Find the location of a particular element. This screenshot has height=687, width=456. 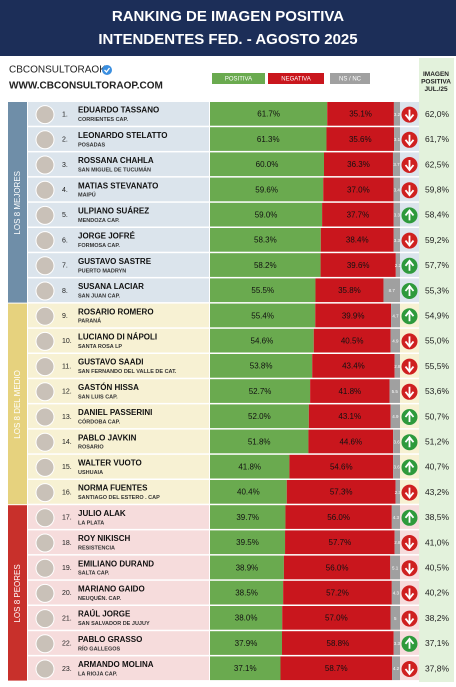

rank: 4. is located at coordinates (65, 190).